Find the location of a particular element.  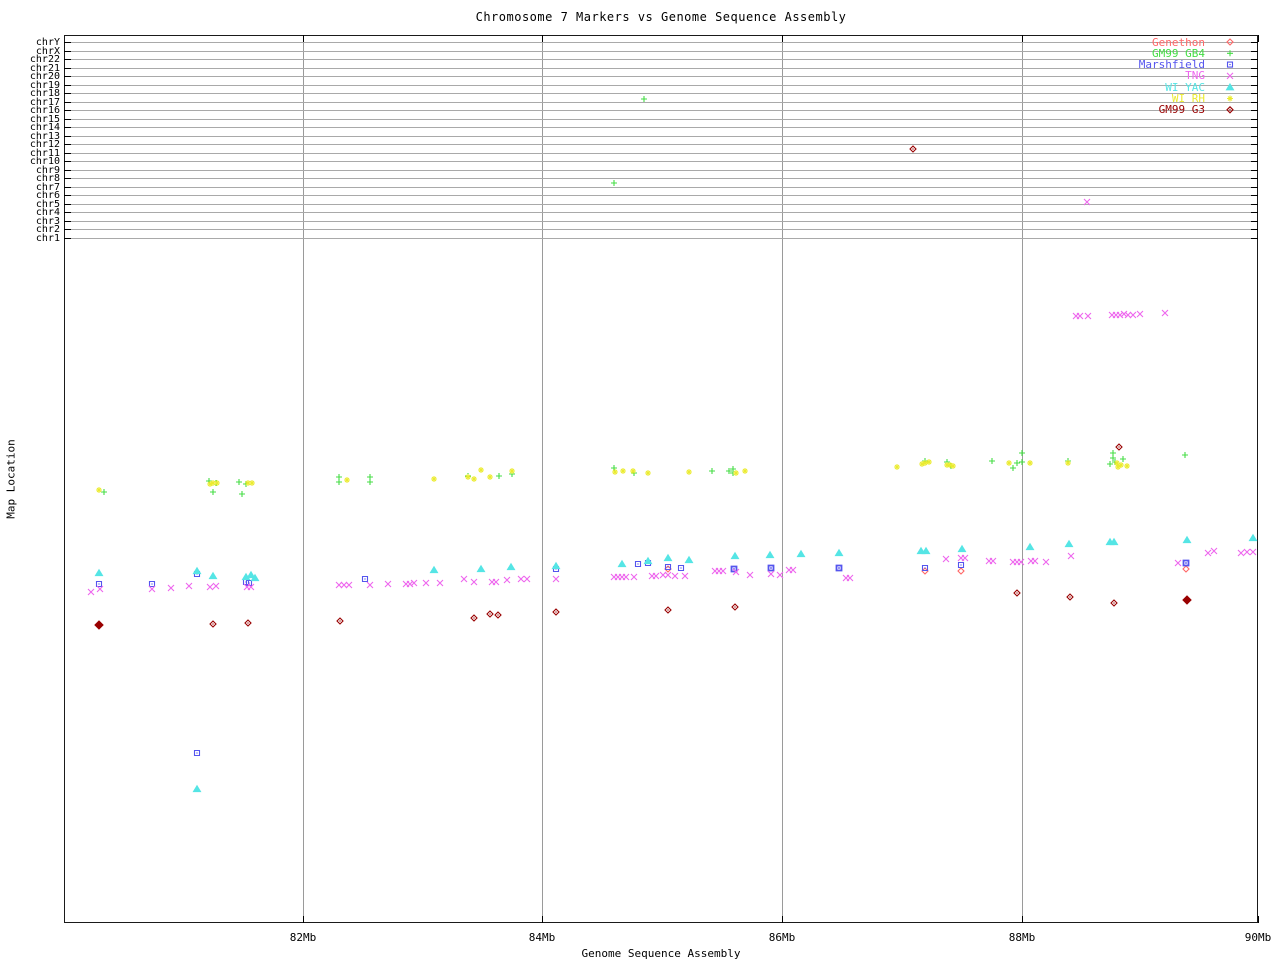

chromosome-label: chr7 is located at coordinates (47, 187).